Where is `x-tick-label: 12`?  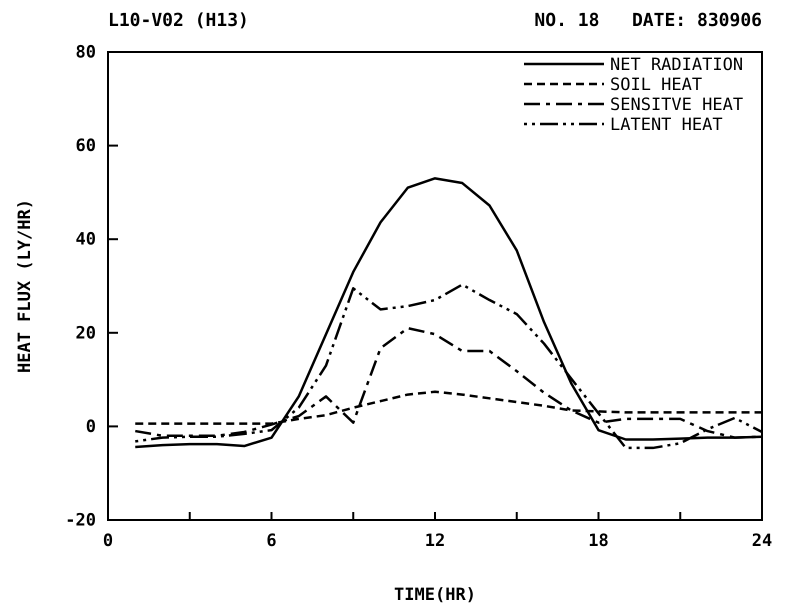
x-tick-label: 12 is located at coordinates (435, 541).